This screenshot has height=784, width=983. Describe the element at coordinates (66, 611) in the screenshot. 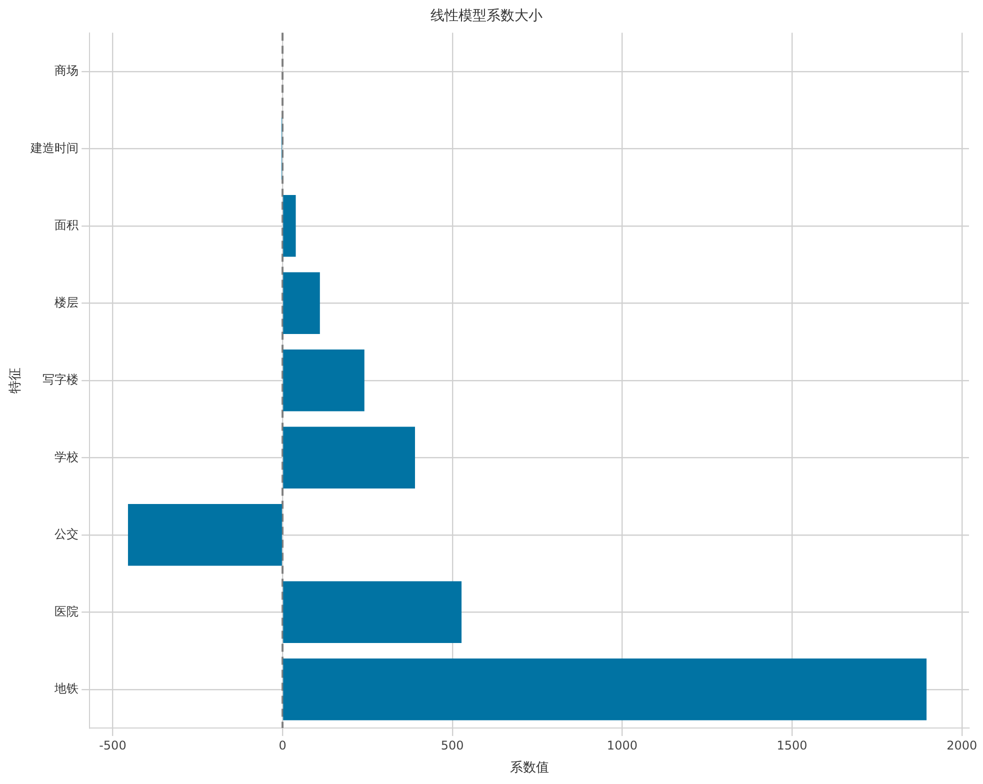

I see `y-tick-label: 医院` at that location.